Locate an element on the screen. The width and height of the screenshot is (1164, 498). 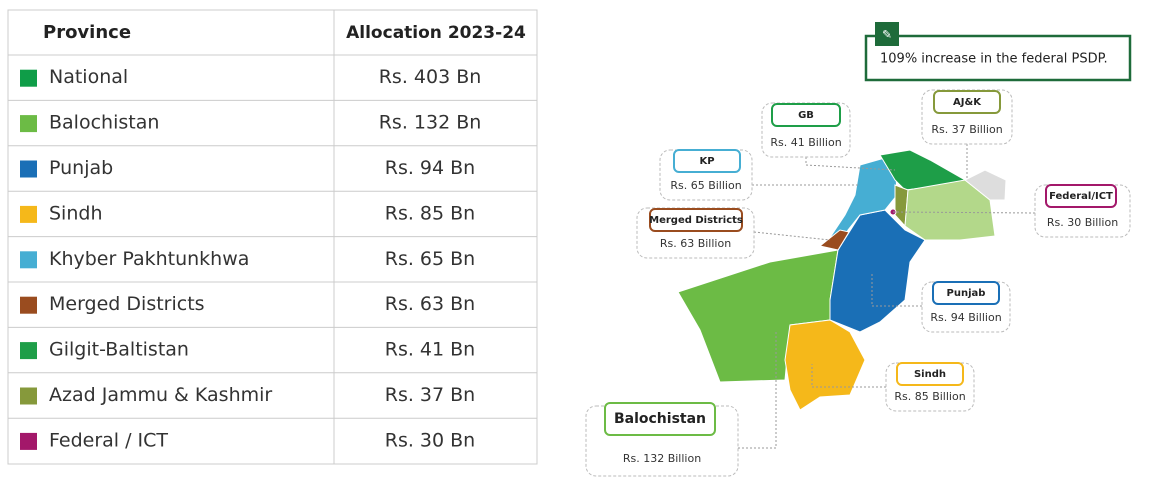
label-name: Federal/ICT is located at coordinates (1081, 196).